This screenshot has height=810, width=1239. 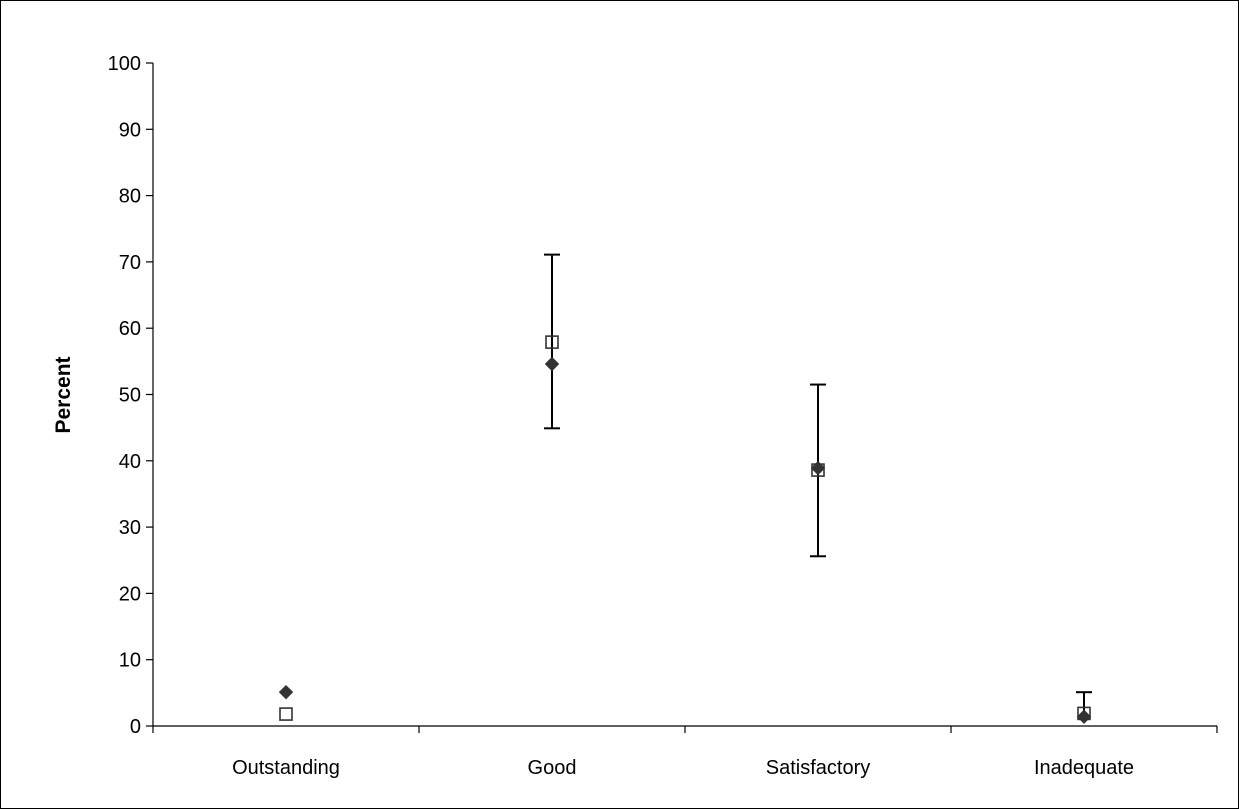 I want to click on y-tick-label: 40, so click(x=130, y=462).